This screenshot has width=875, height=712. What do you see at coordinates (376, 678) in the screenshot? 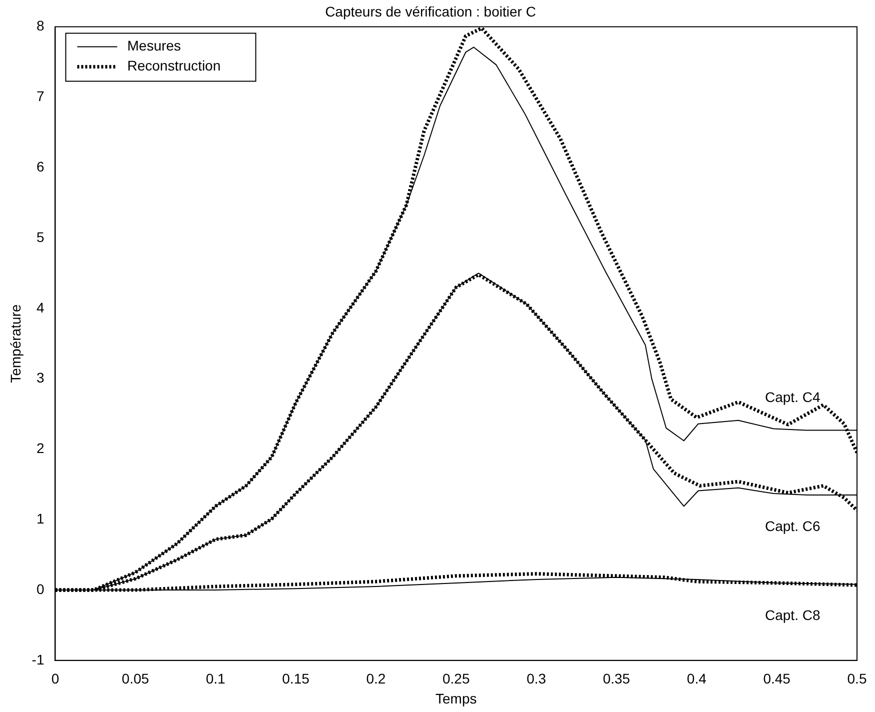
I see `x-tick-label: 0.2` at bounding box center [376, 678].